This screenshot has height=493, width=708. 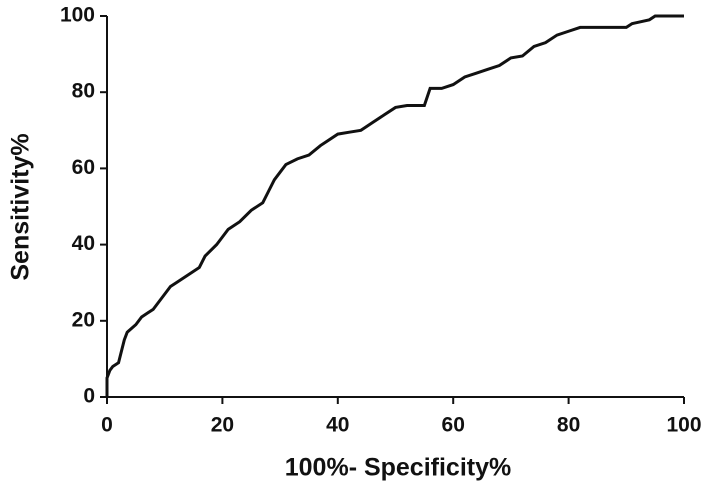 I want to click on y-tick-label: 100, so click(x=77, y=15).